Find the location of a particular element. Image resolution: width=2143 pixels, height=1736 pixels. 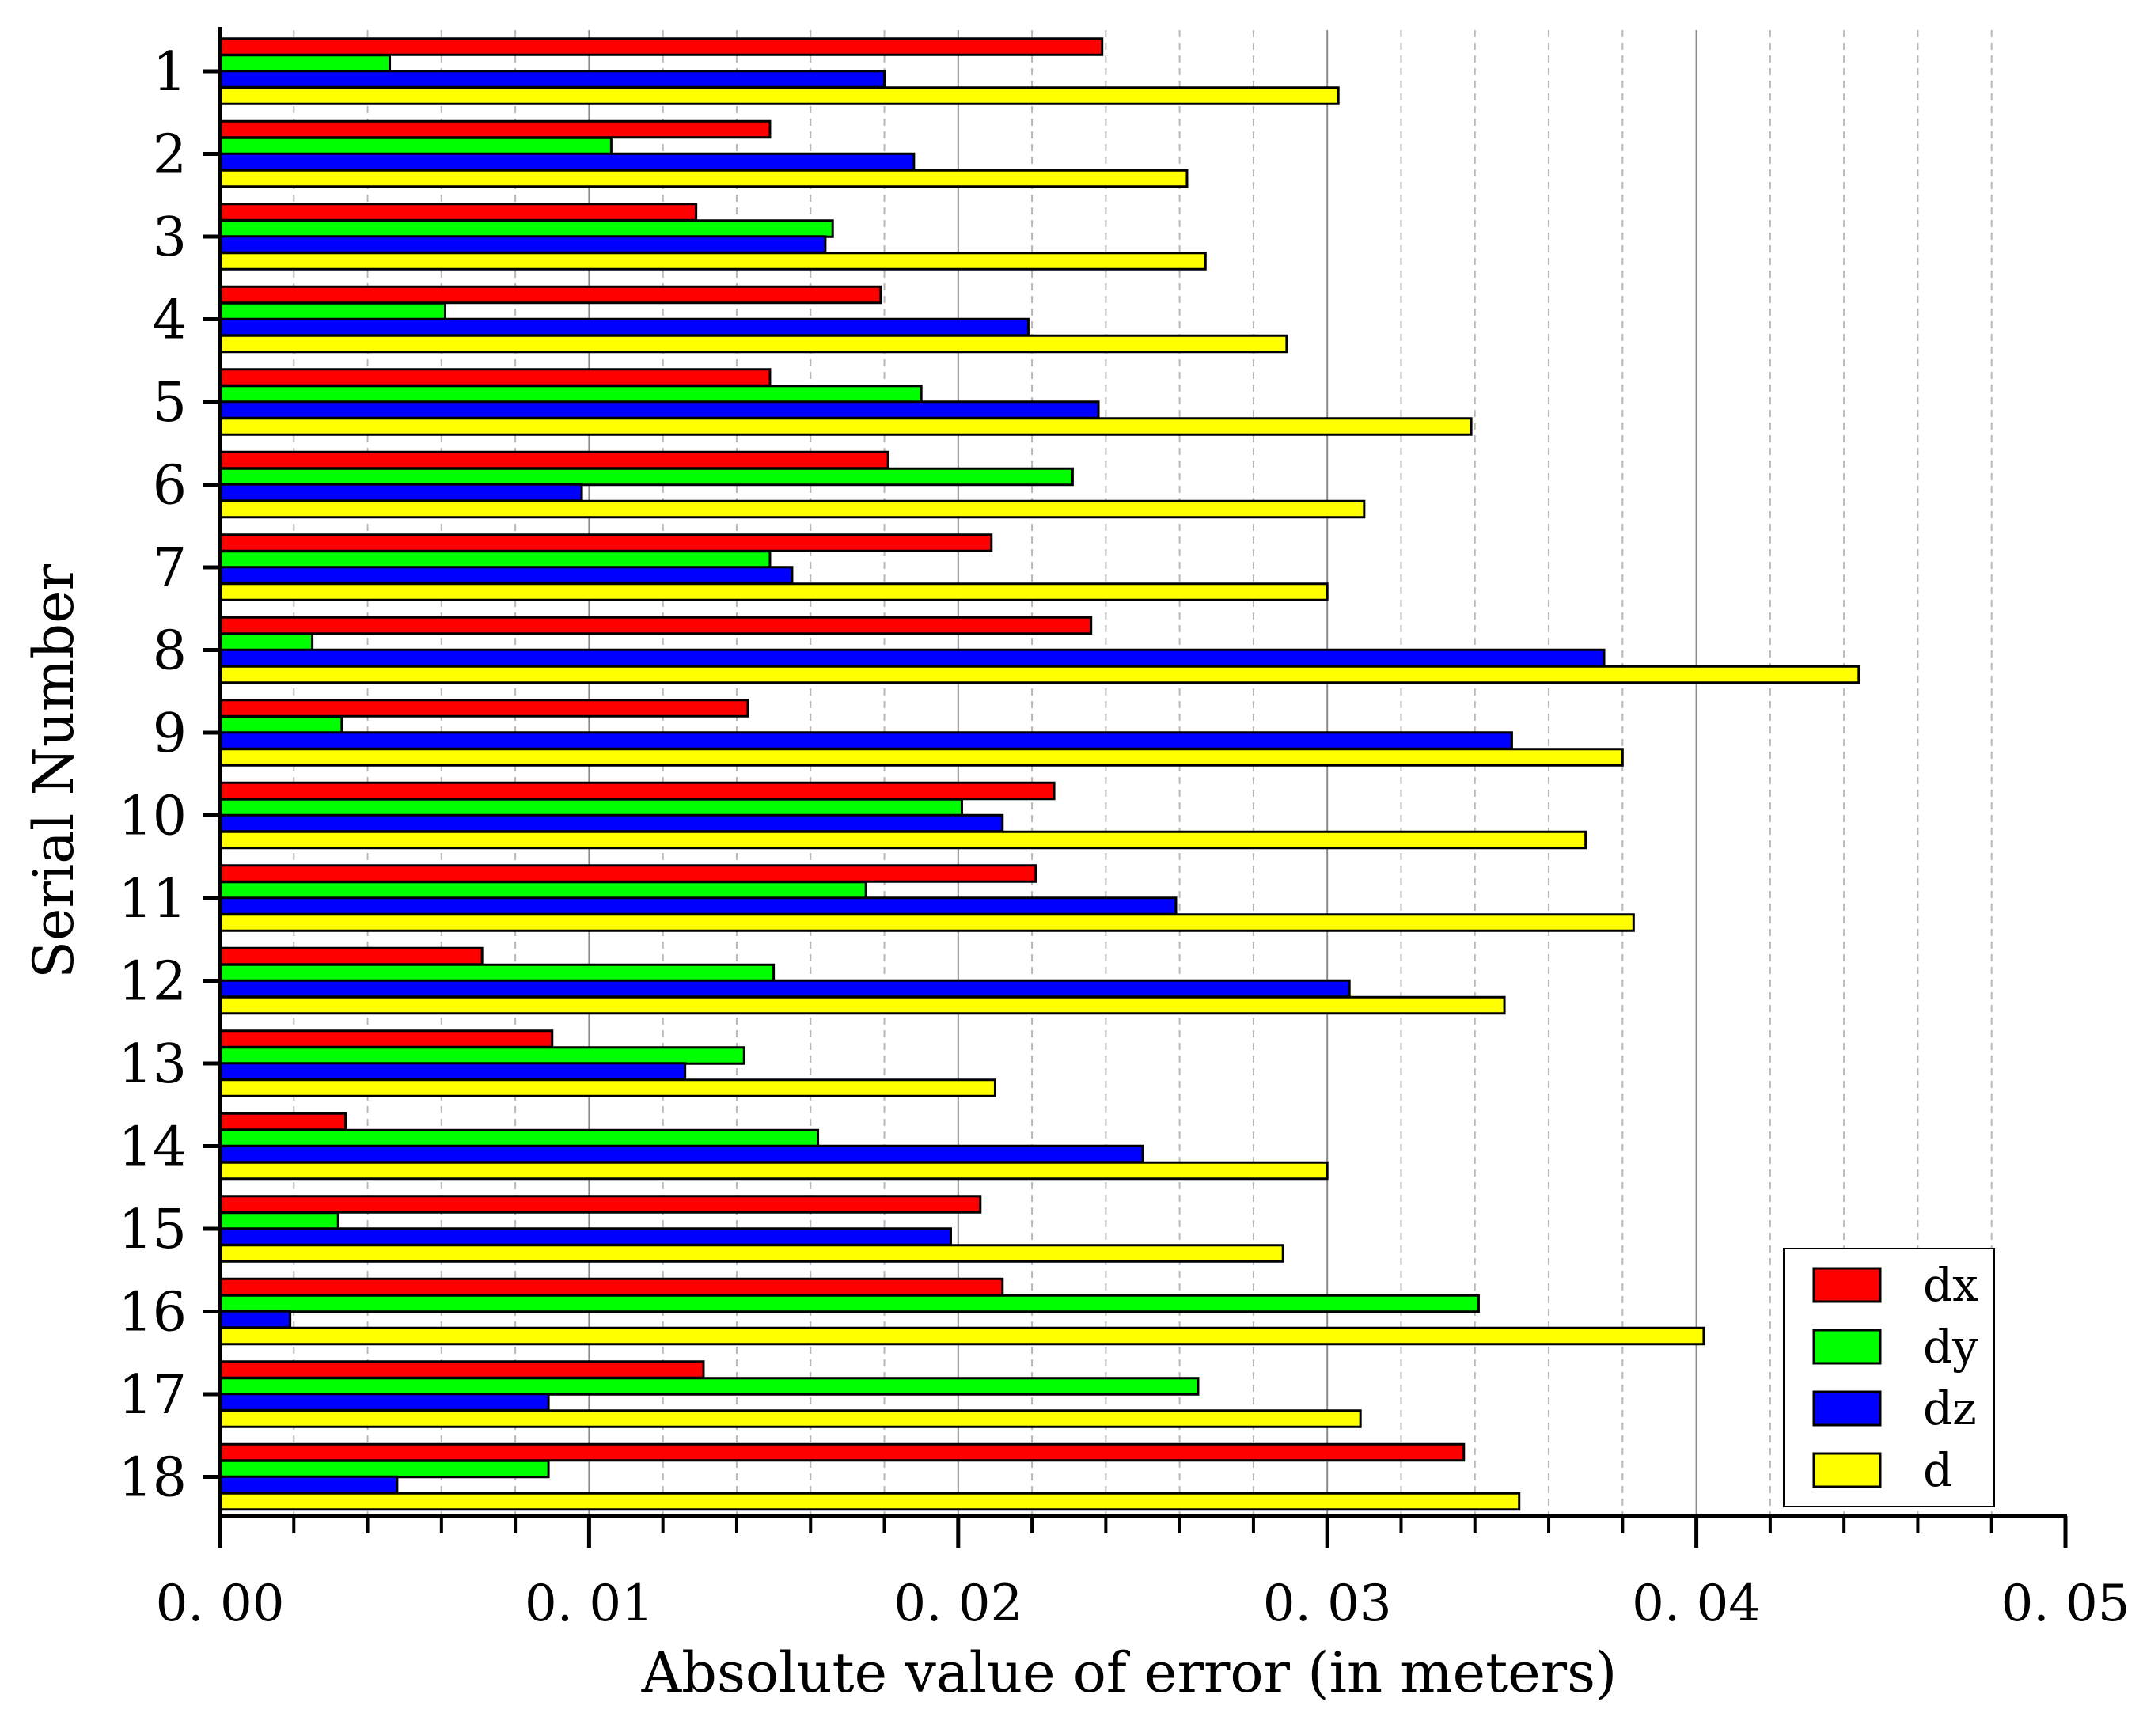

y-tick-label: 13 is located at coordinates (152, 1064).